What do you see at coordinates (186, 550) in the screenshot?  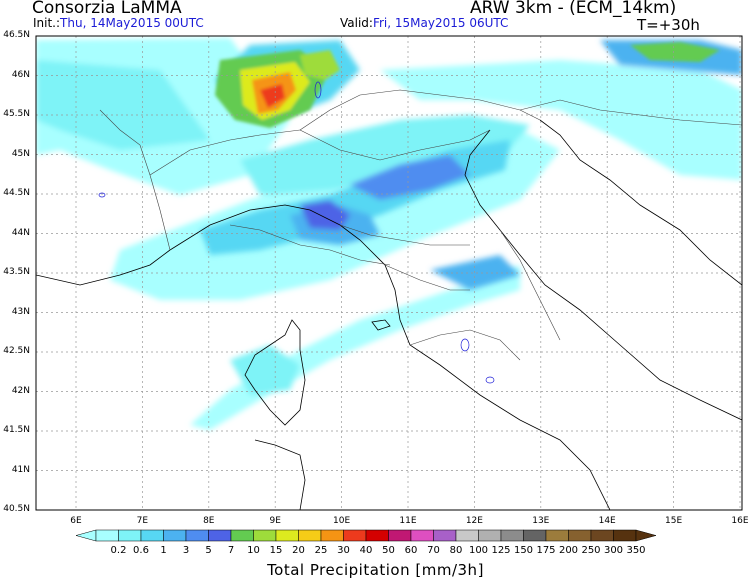 I see `colorbar-label: 3` at bounding box center [186, 550].